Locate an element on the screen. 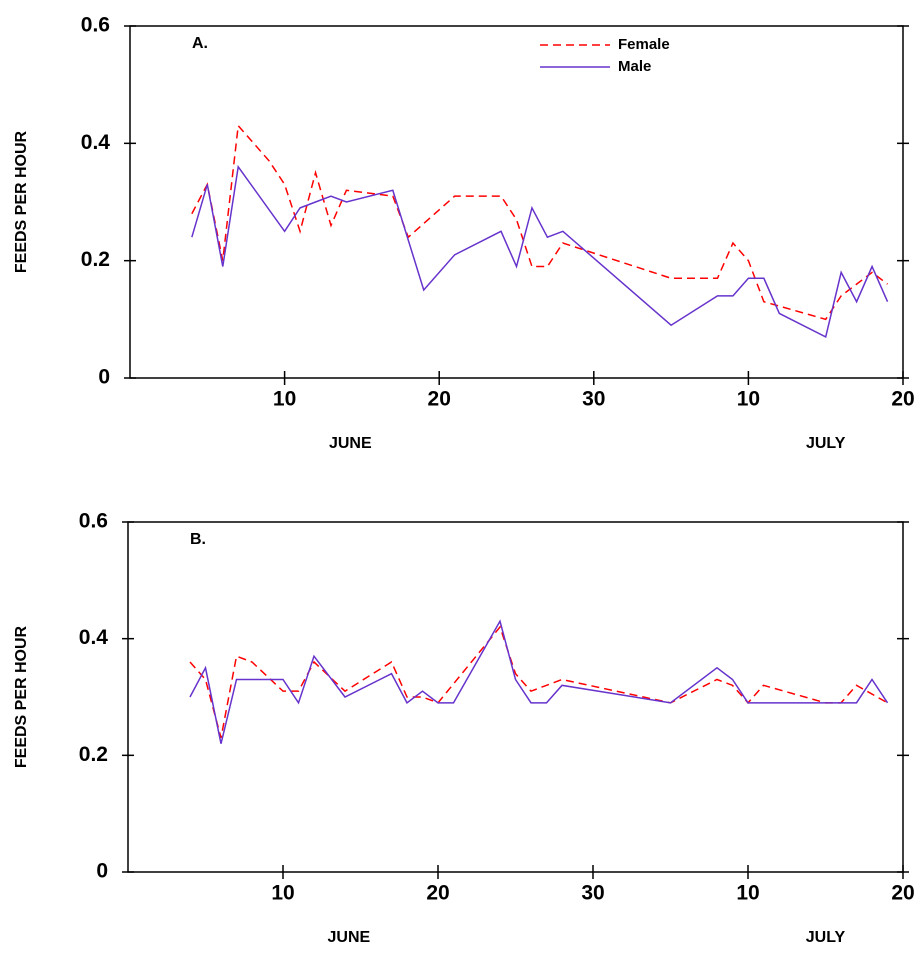 The image size is (921, 963). legend-label: Female is located at coordinates (644, 44).